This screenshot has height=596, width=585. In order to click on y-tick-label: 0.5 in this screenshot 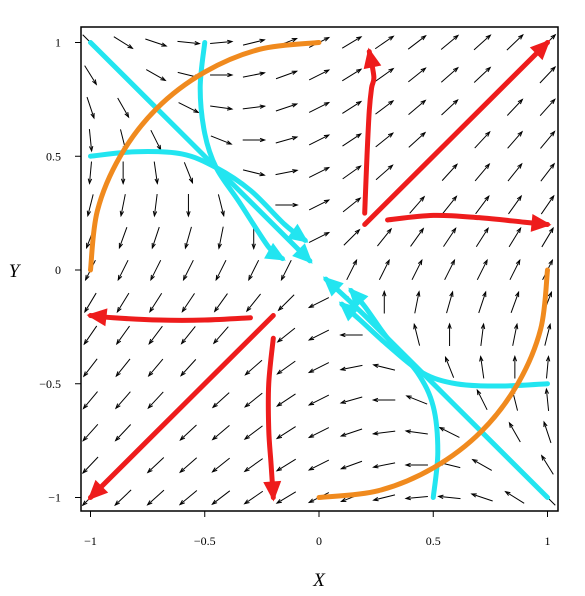, I will do `click(53, 156)`.